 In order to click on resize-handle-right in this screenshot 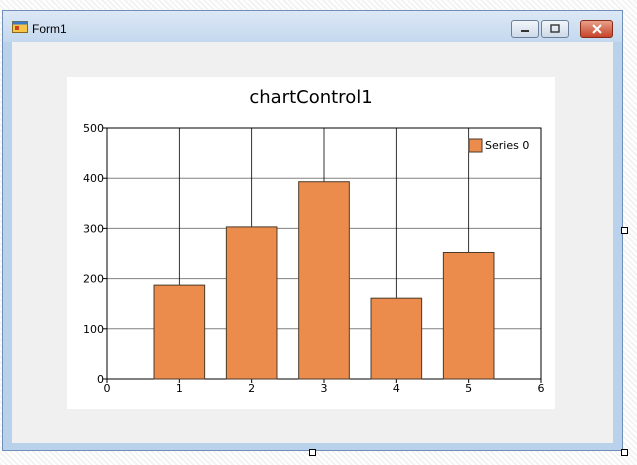, I will do `click(624, 230)`.